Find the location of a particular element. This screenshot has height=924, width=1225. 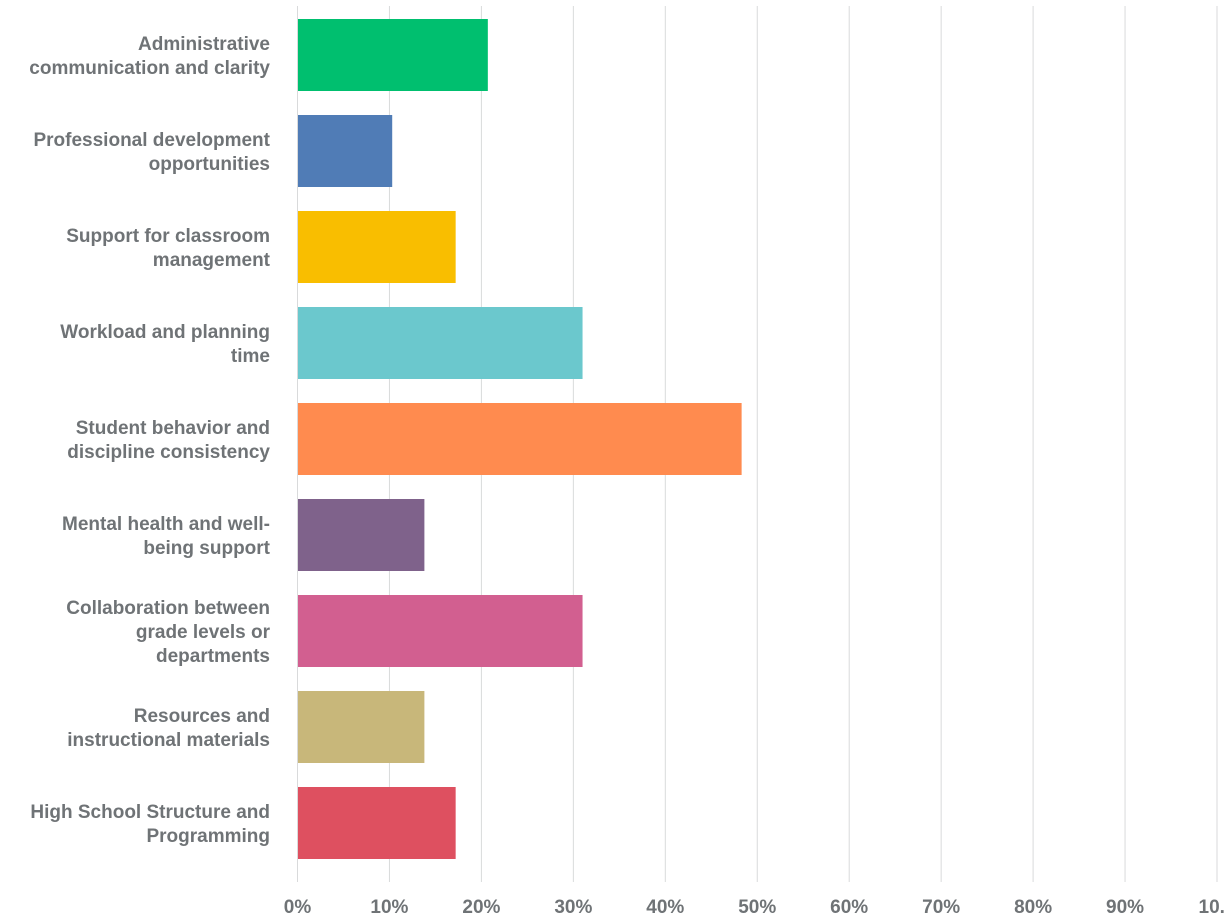

category-label-line: time is located at coordinates (250, 356).